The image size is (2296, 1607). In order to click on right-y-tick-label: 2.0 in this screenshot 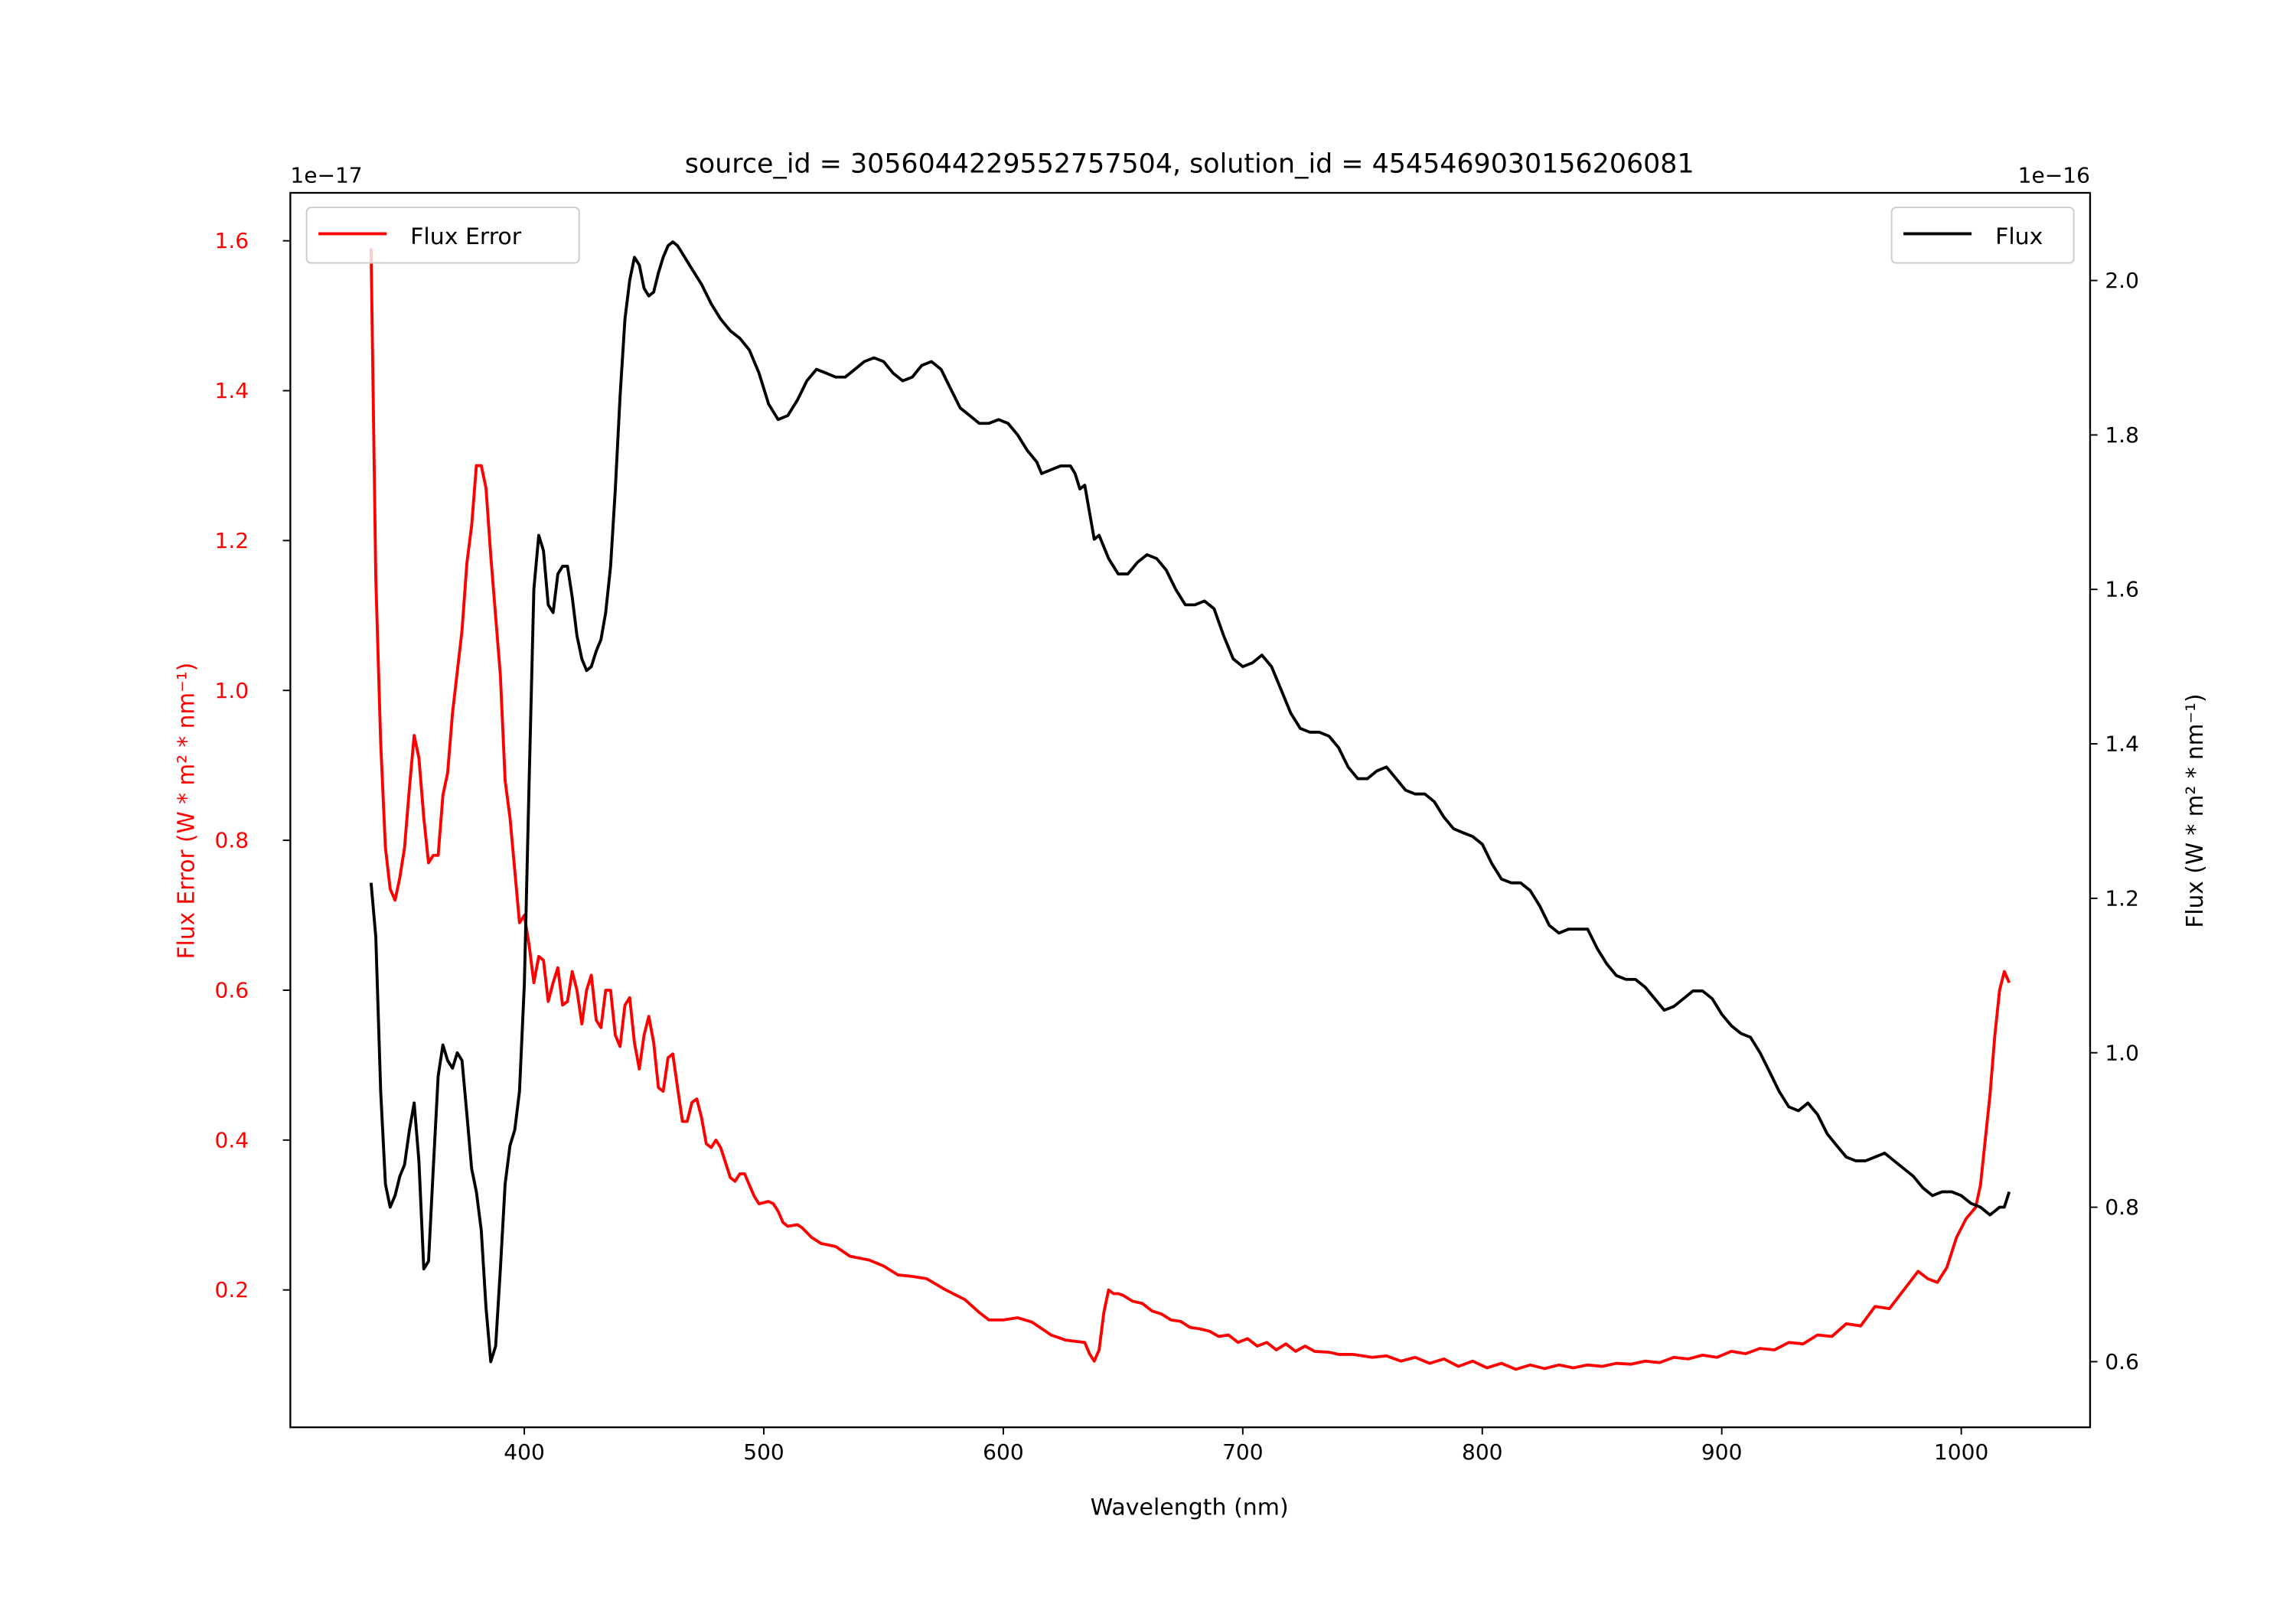, I will do `click(2122, 280)`.